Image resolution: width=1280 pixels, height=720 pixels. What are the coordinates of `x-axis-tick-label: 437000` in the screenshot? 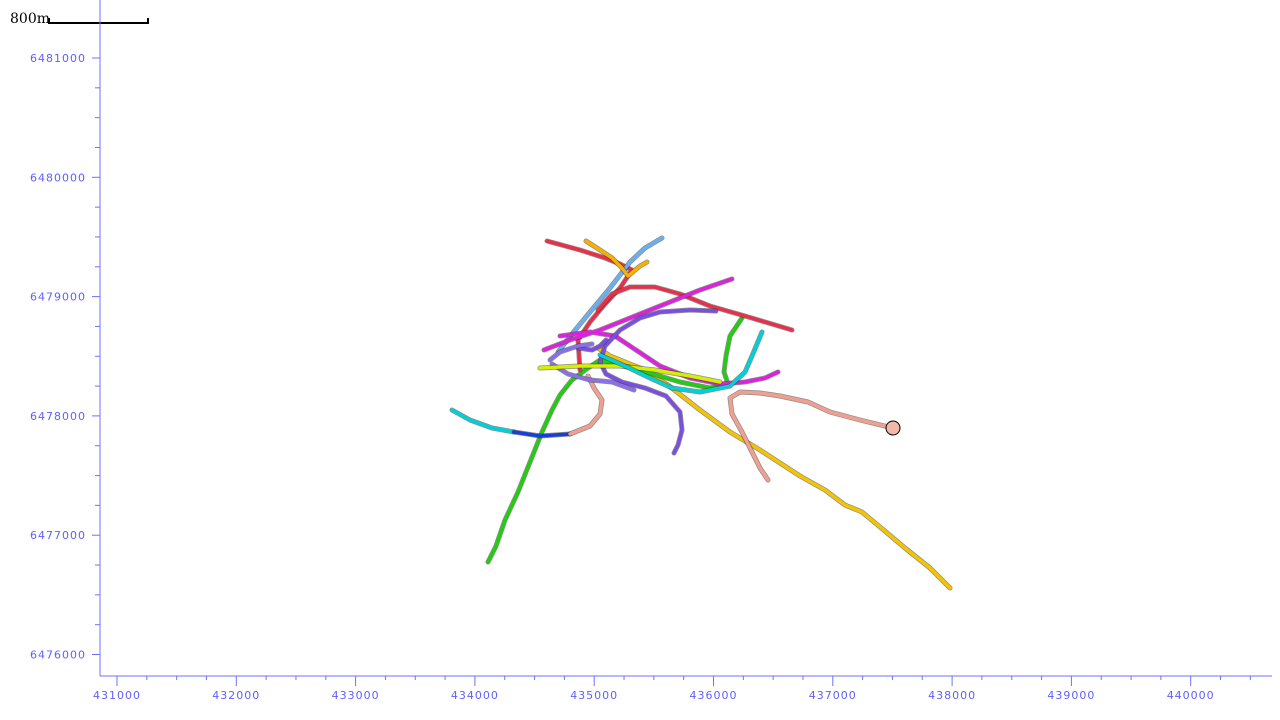 It's located at (833, 695).